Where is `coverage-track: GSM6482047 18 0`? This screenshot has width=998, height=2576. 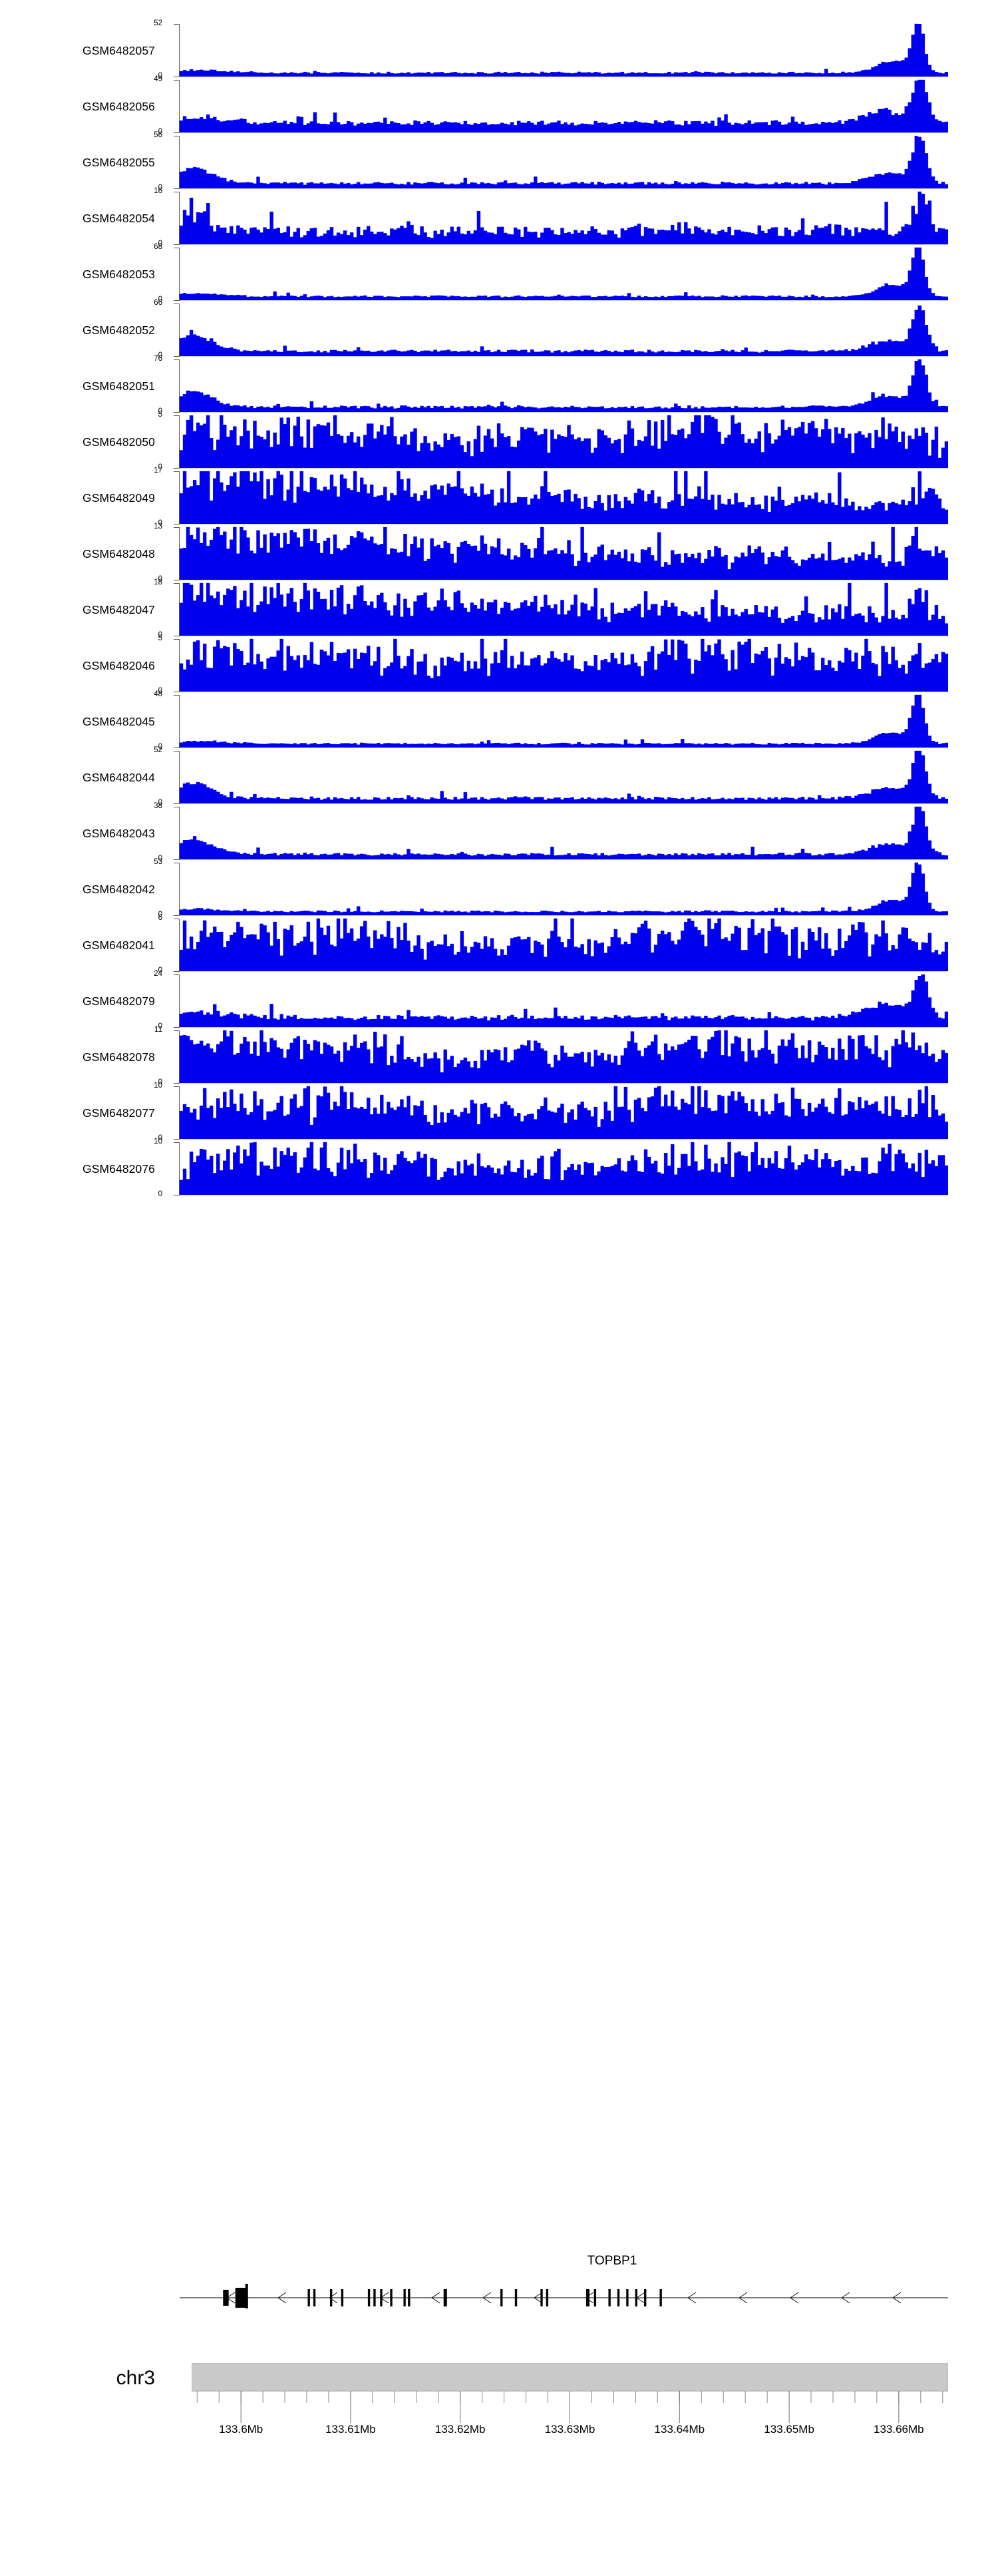 coverage-track: GSM6482047 18 0 is located at coordinates (499, 608).